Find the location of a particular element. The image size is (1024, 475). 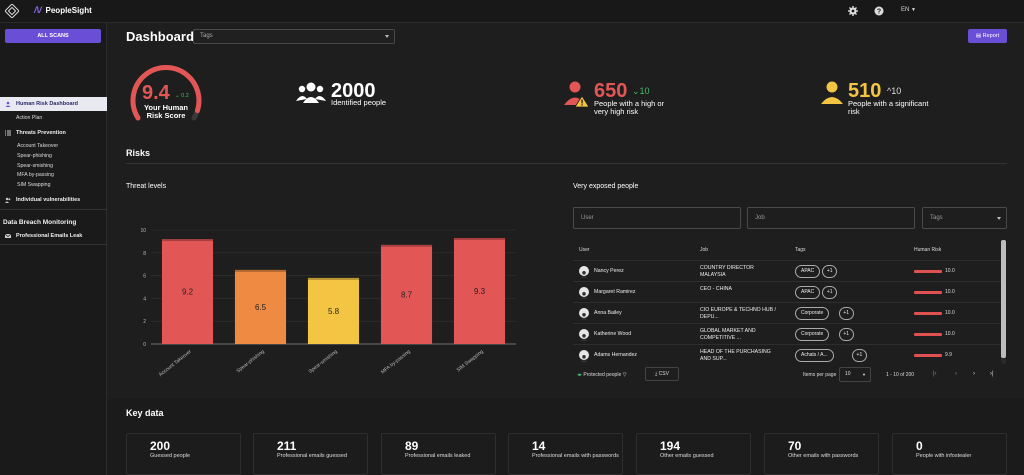

sidebar-item-action-plan: Action Plan is located at coordinates (29, 118).